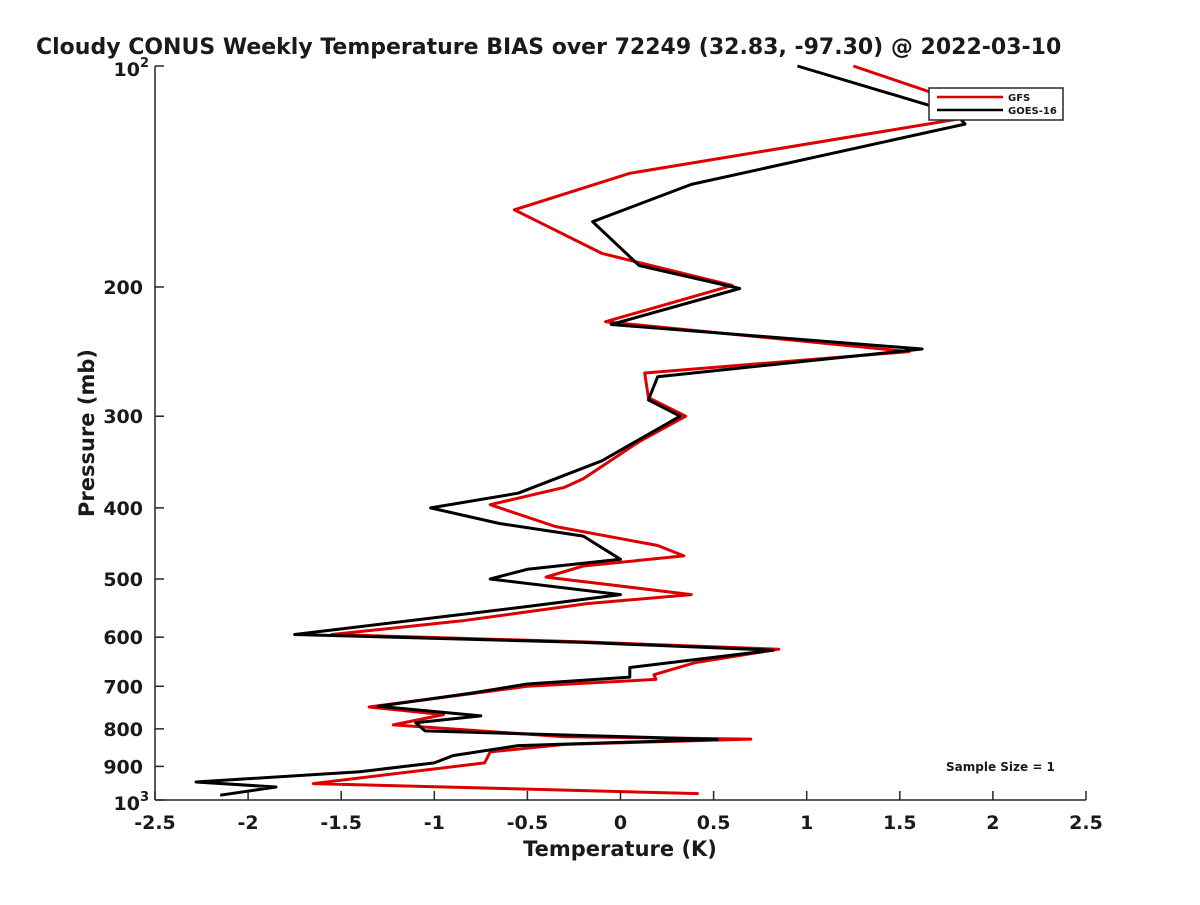 The width and height of the screenshot is (1200, 905). Describe the element at coordinates (132, 68) in the screenshot. I see `y-tick-label: 10²` at that location.